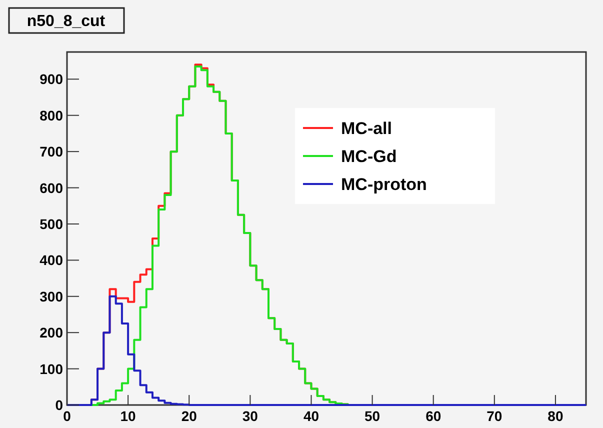 This screenshot has height=428, width=603. Describe the element at coordinates (369, 156) in the screenshot. I see `legend-label: MC-Gd` at that location.